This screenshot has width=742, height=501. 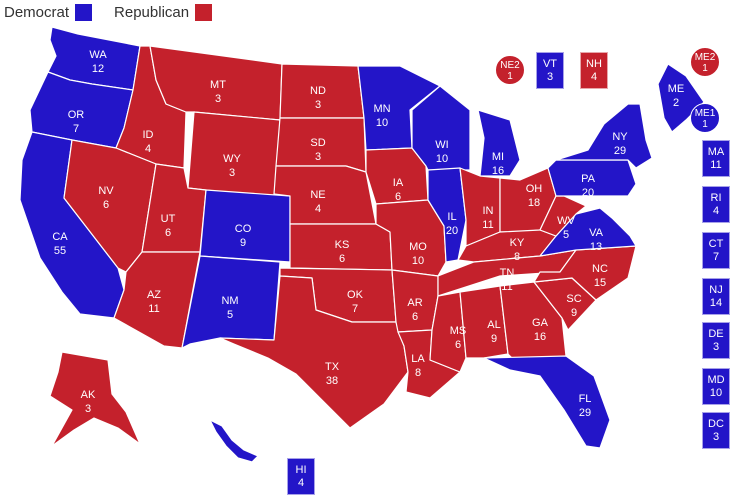 What do you see at coordinates (716, 340) in the screenshot?
I see `state-box-de: DE 3` at bounding box center [716, 340].